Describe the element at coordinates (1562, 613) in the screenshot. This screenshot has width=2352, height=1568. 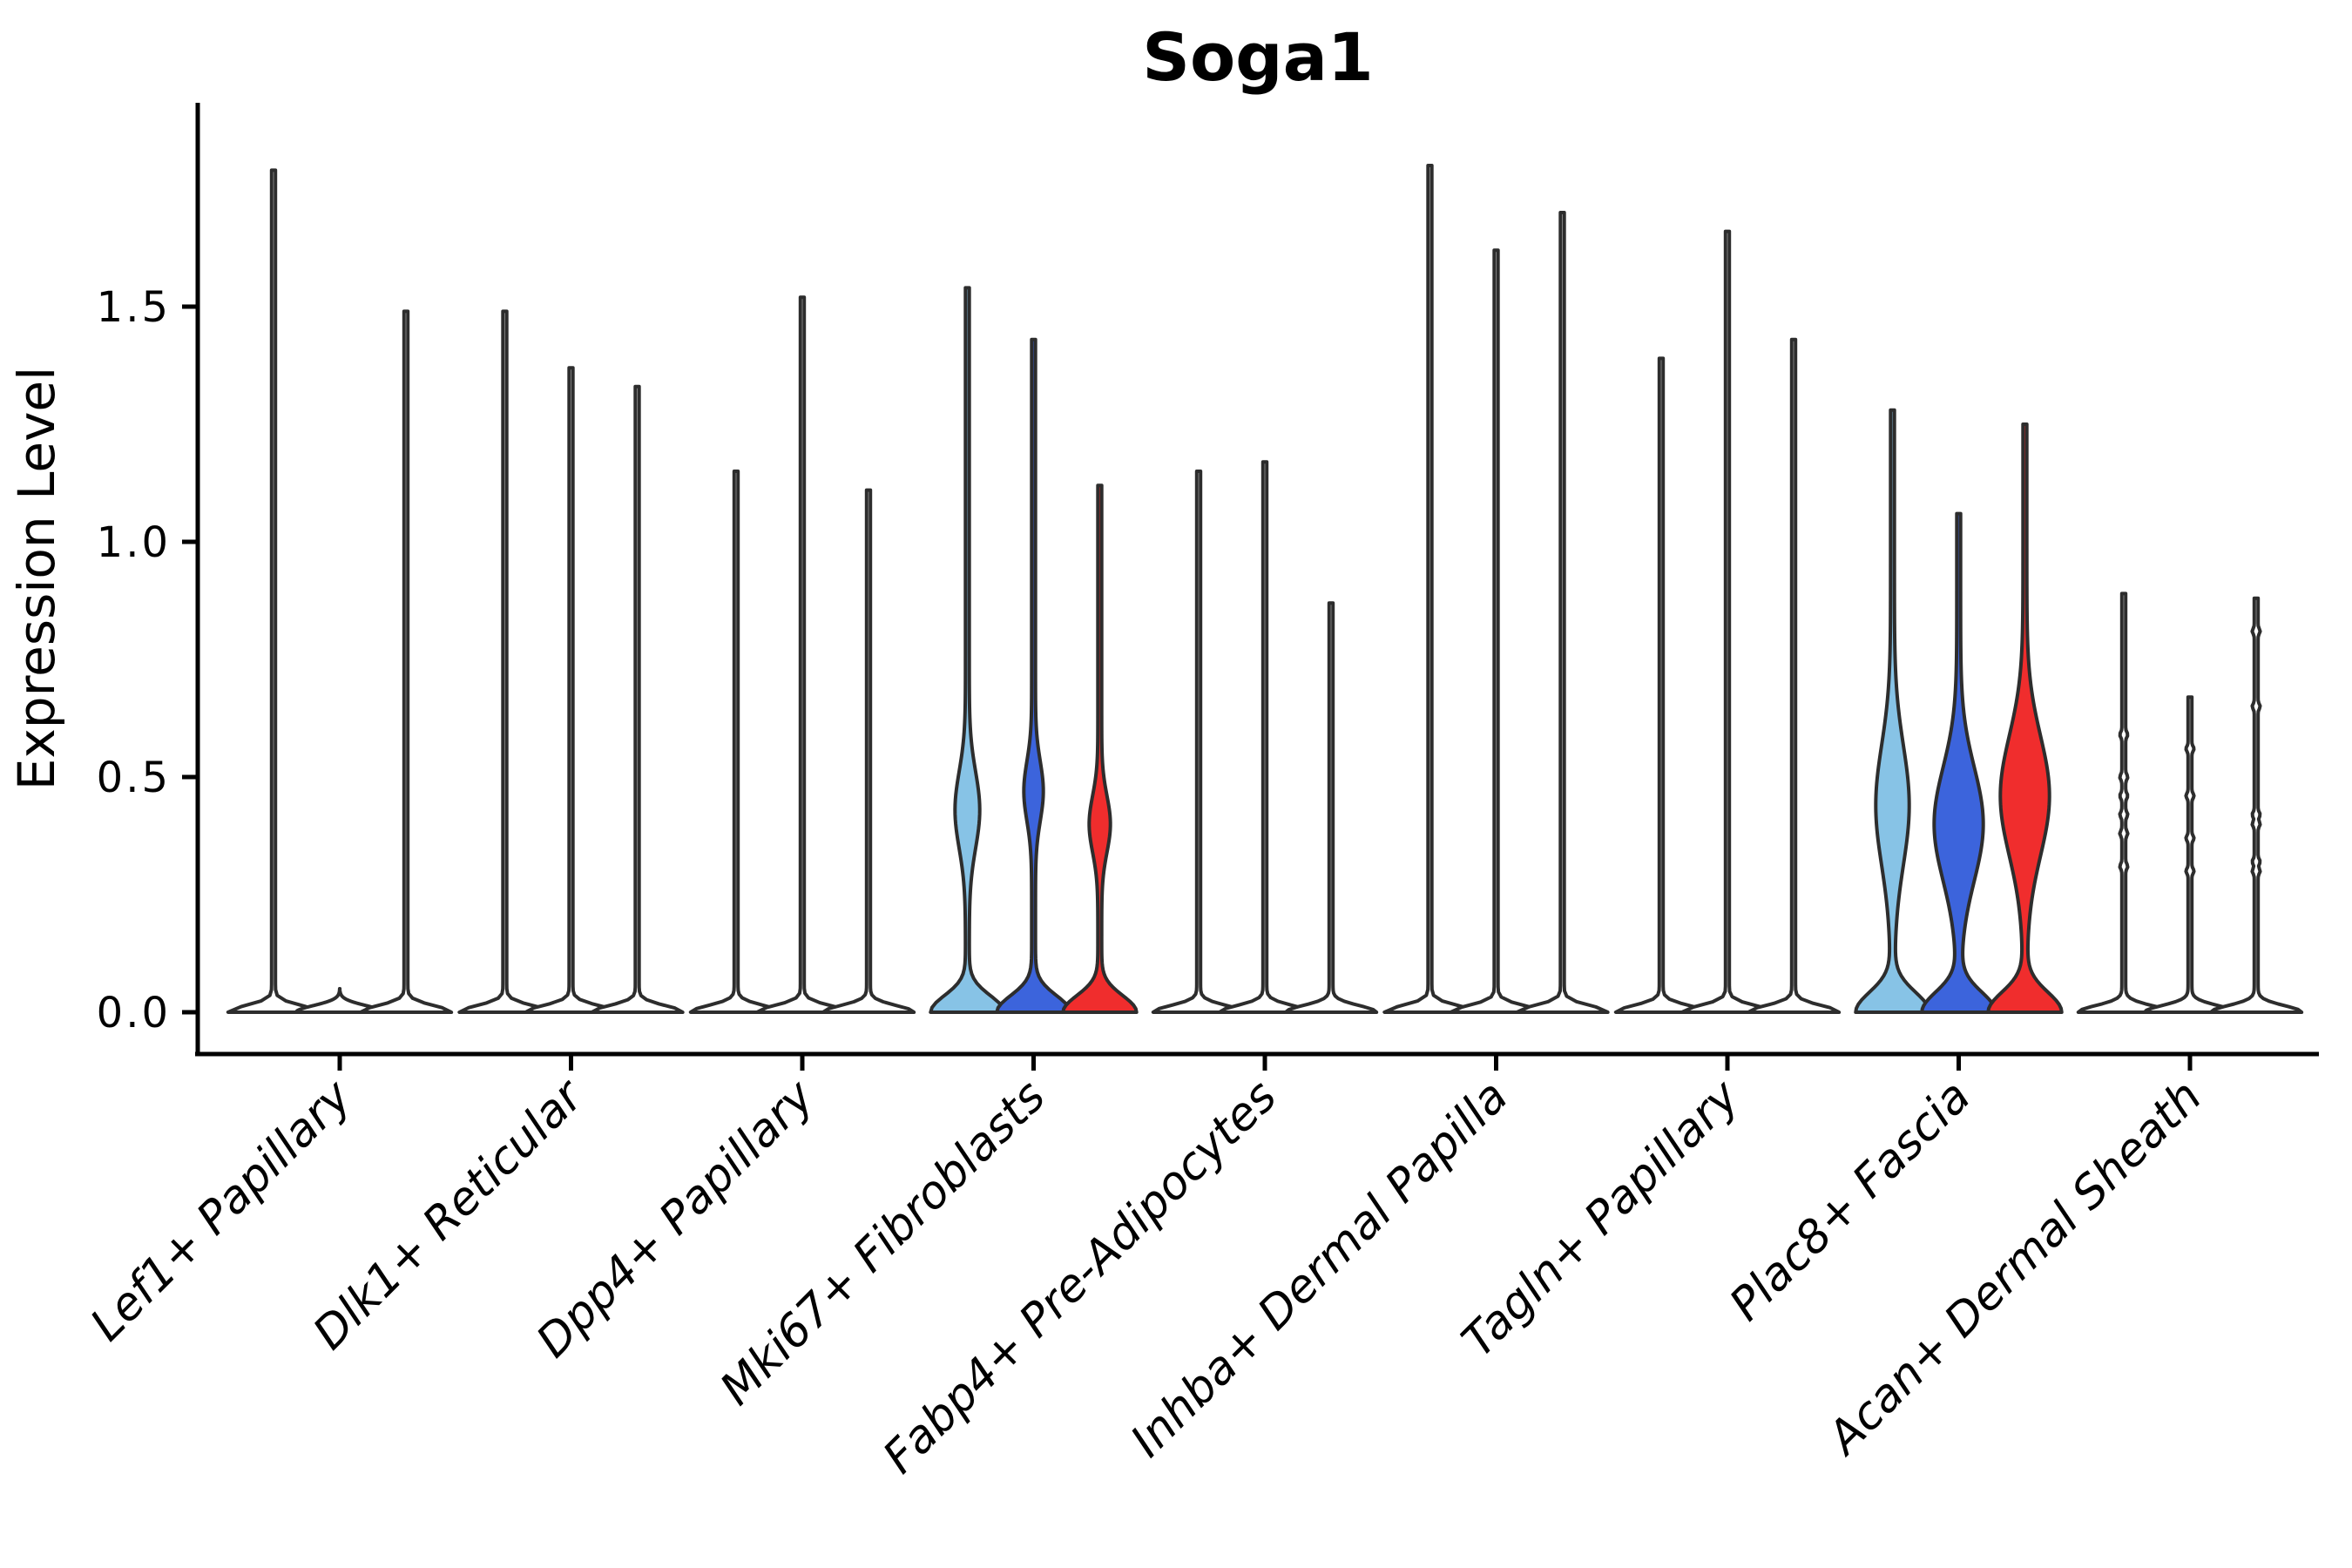
I see `violin-inhba-dermal-papilla-series3` at that location.